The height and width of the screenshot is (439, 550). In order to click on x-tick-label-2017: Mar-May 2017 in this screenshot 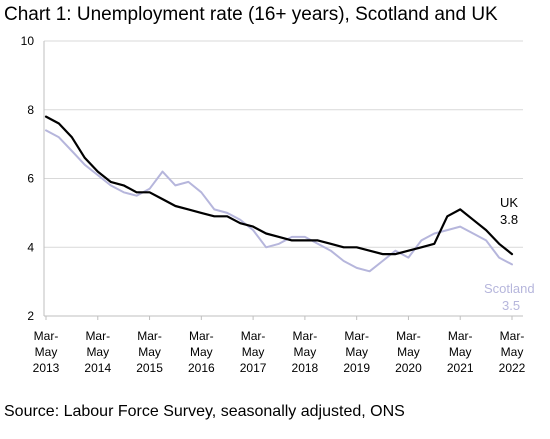, I will do `click(253, 352)`.